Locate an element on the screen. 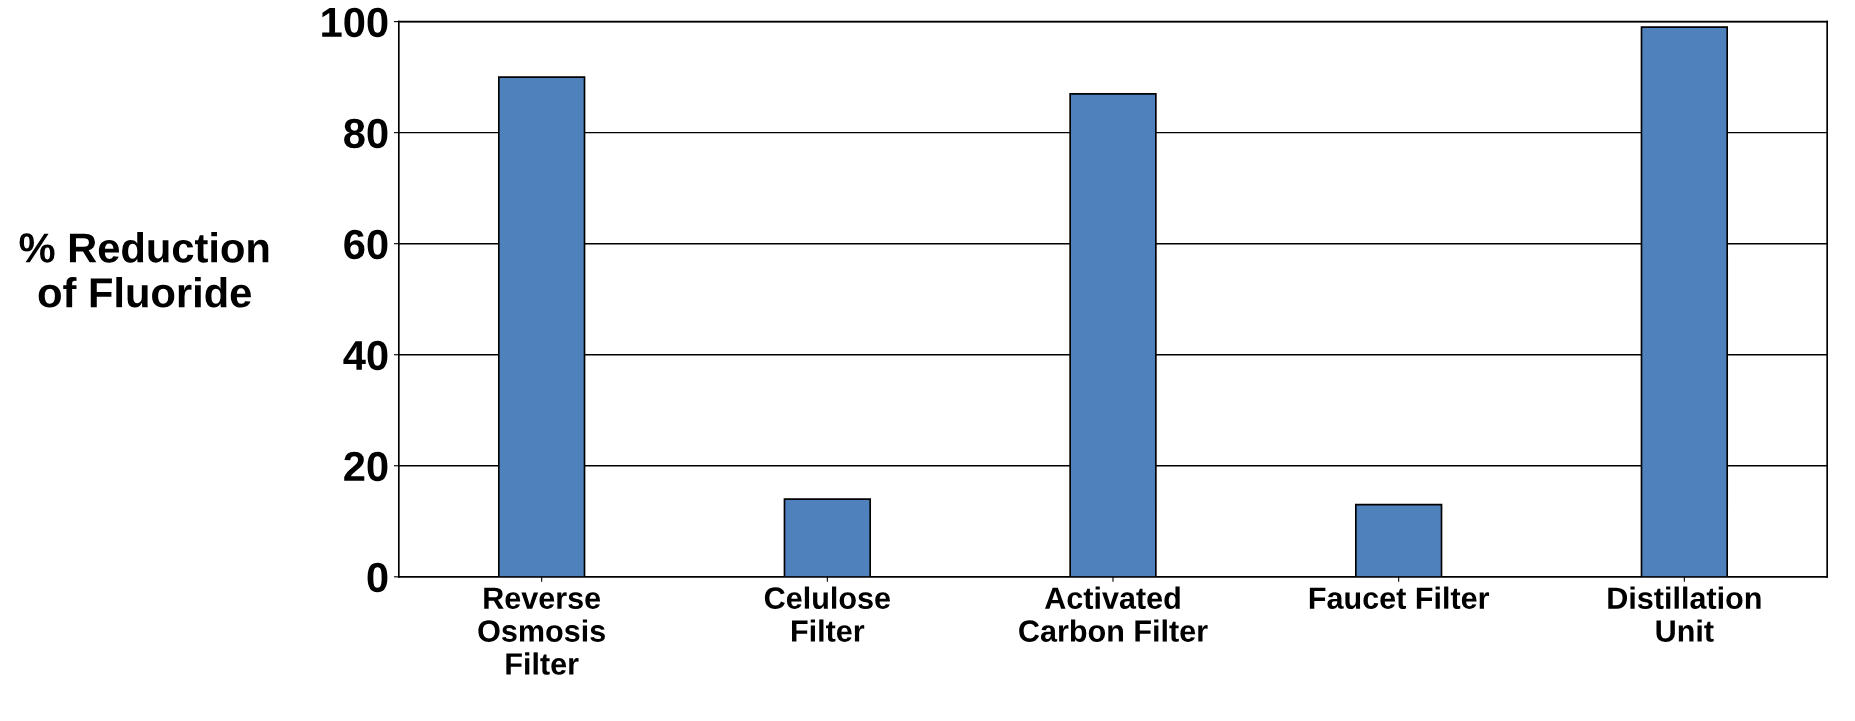  x-tick-label: Activated Carbon Filter is located at coordinates (1113, 614).